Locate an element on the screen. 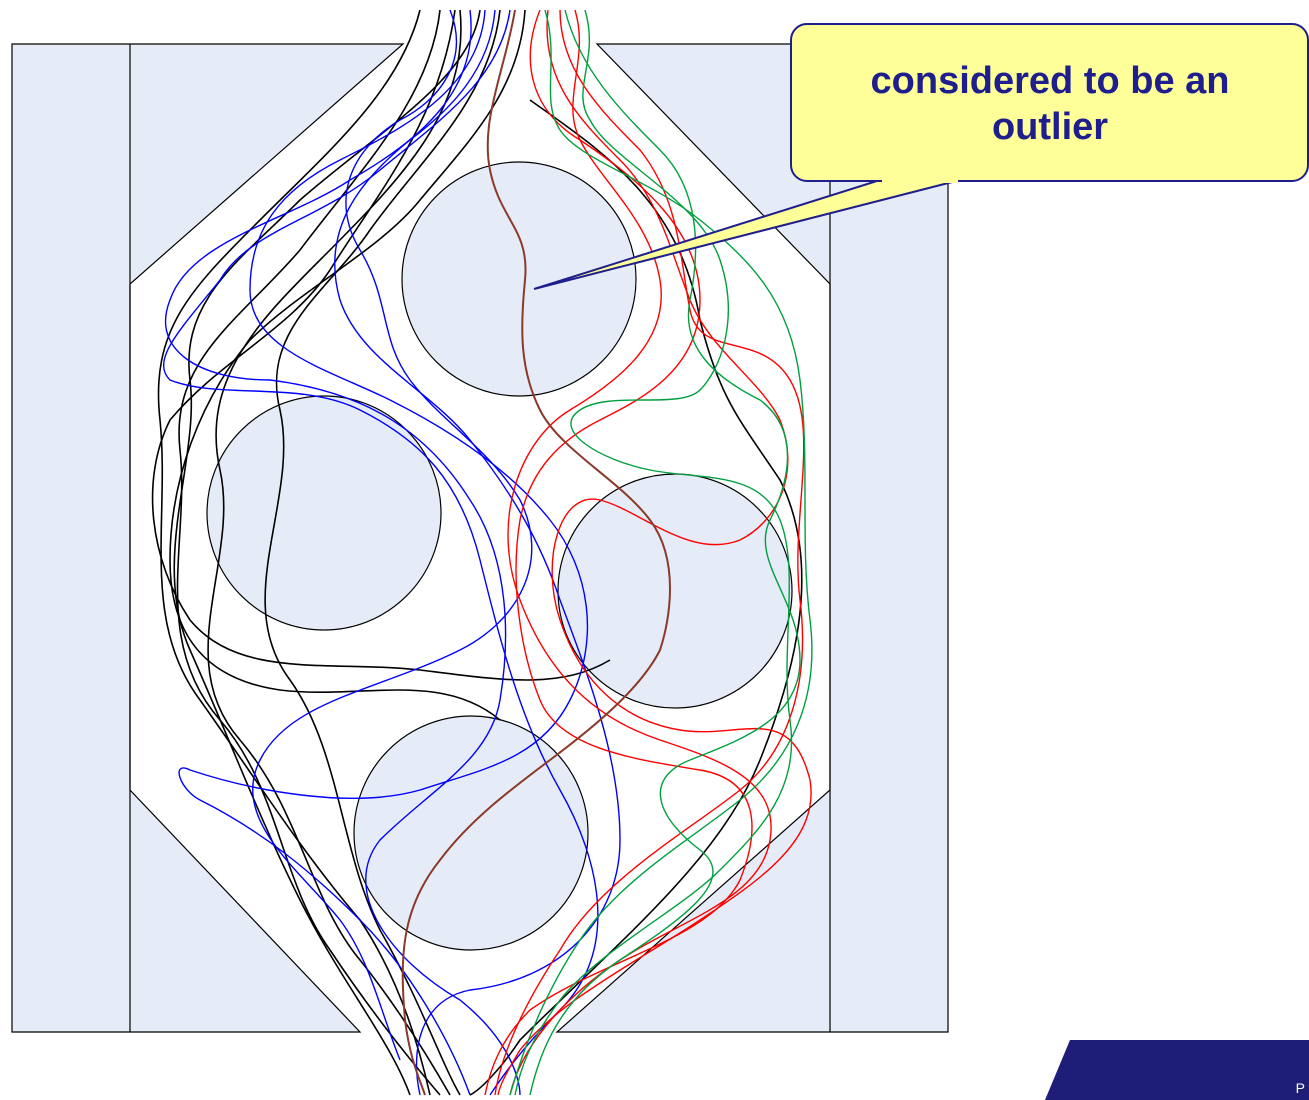 This screenshot has width=1309, height=1100. outlier-callout is located at coordinates (921, 156).